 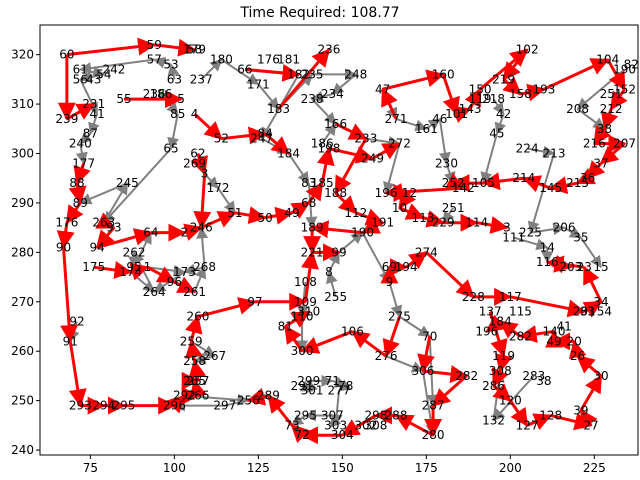 I want to click on node-label: 207, so click(x=624, y=144).